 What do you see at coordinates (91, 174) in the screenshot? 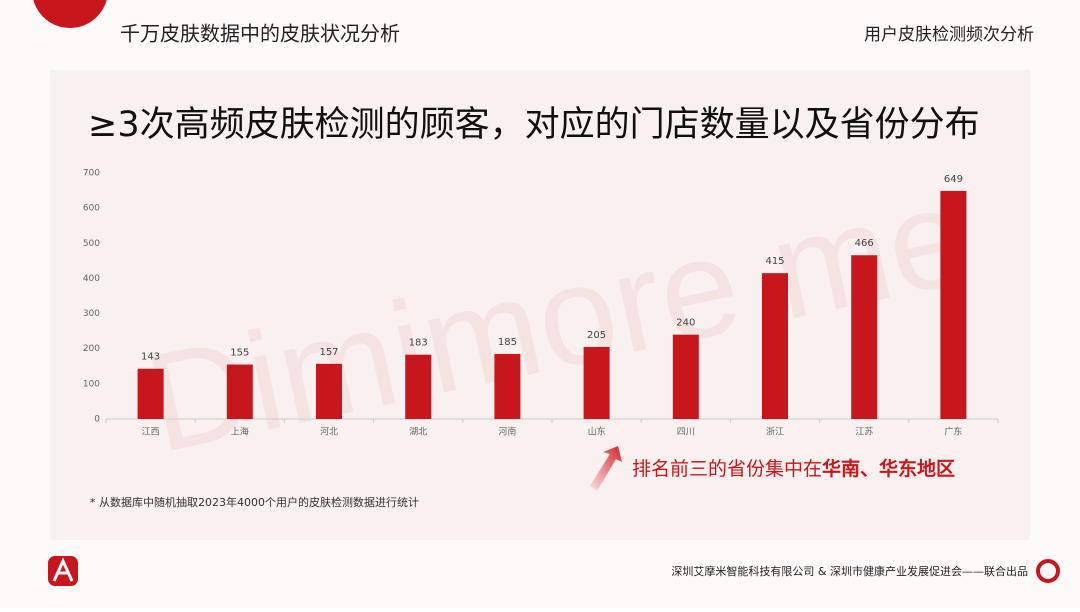
I see `y-tick-label: 700` at bounding box center [91, 174].